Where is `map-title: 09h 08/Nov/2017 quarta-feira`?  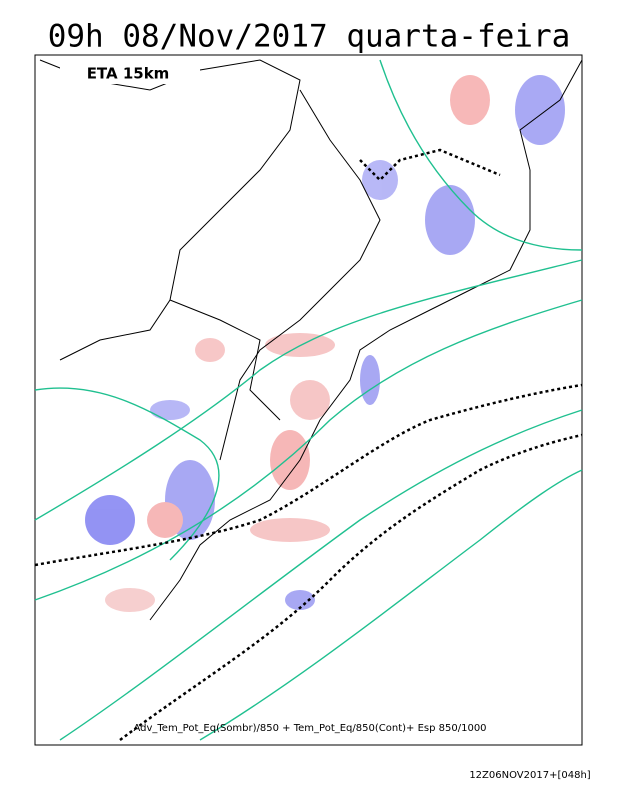
map-title: 09h 08/Nov/2017 quarta-feira is located at coordinates (309, 37).